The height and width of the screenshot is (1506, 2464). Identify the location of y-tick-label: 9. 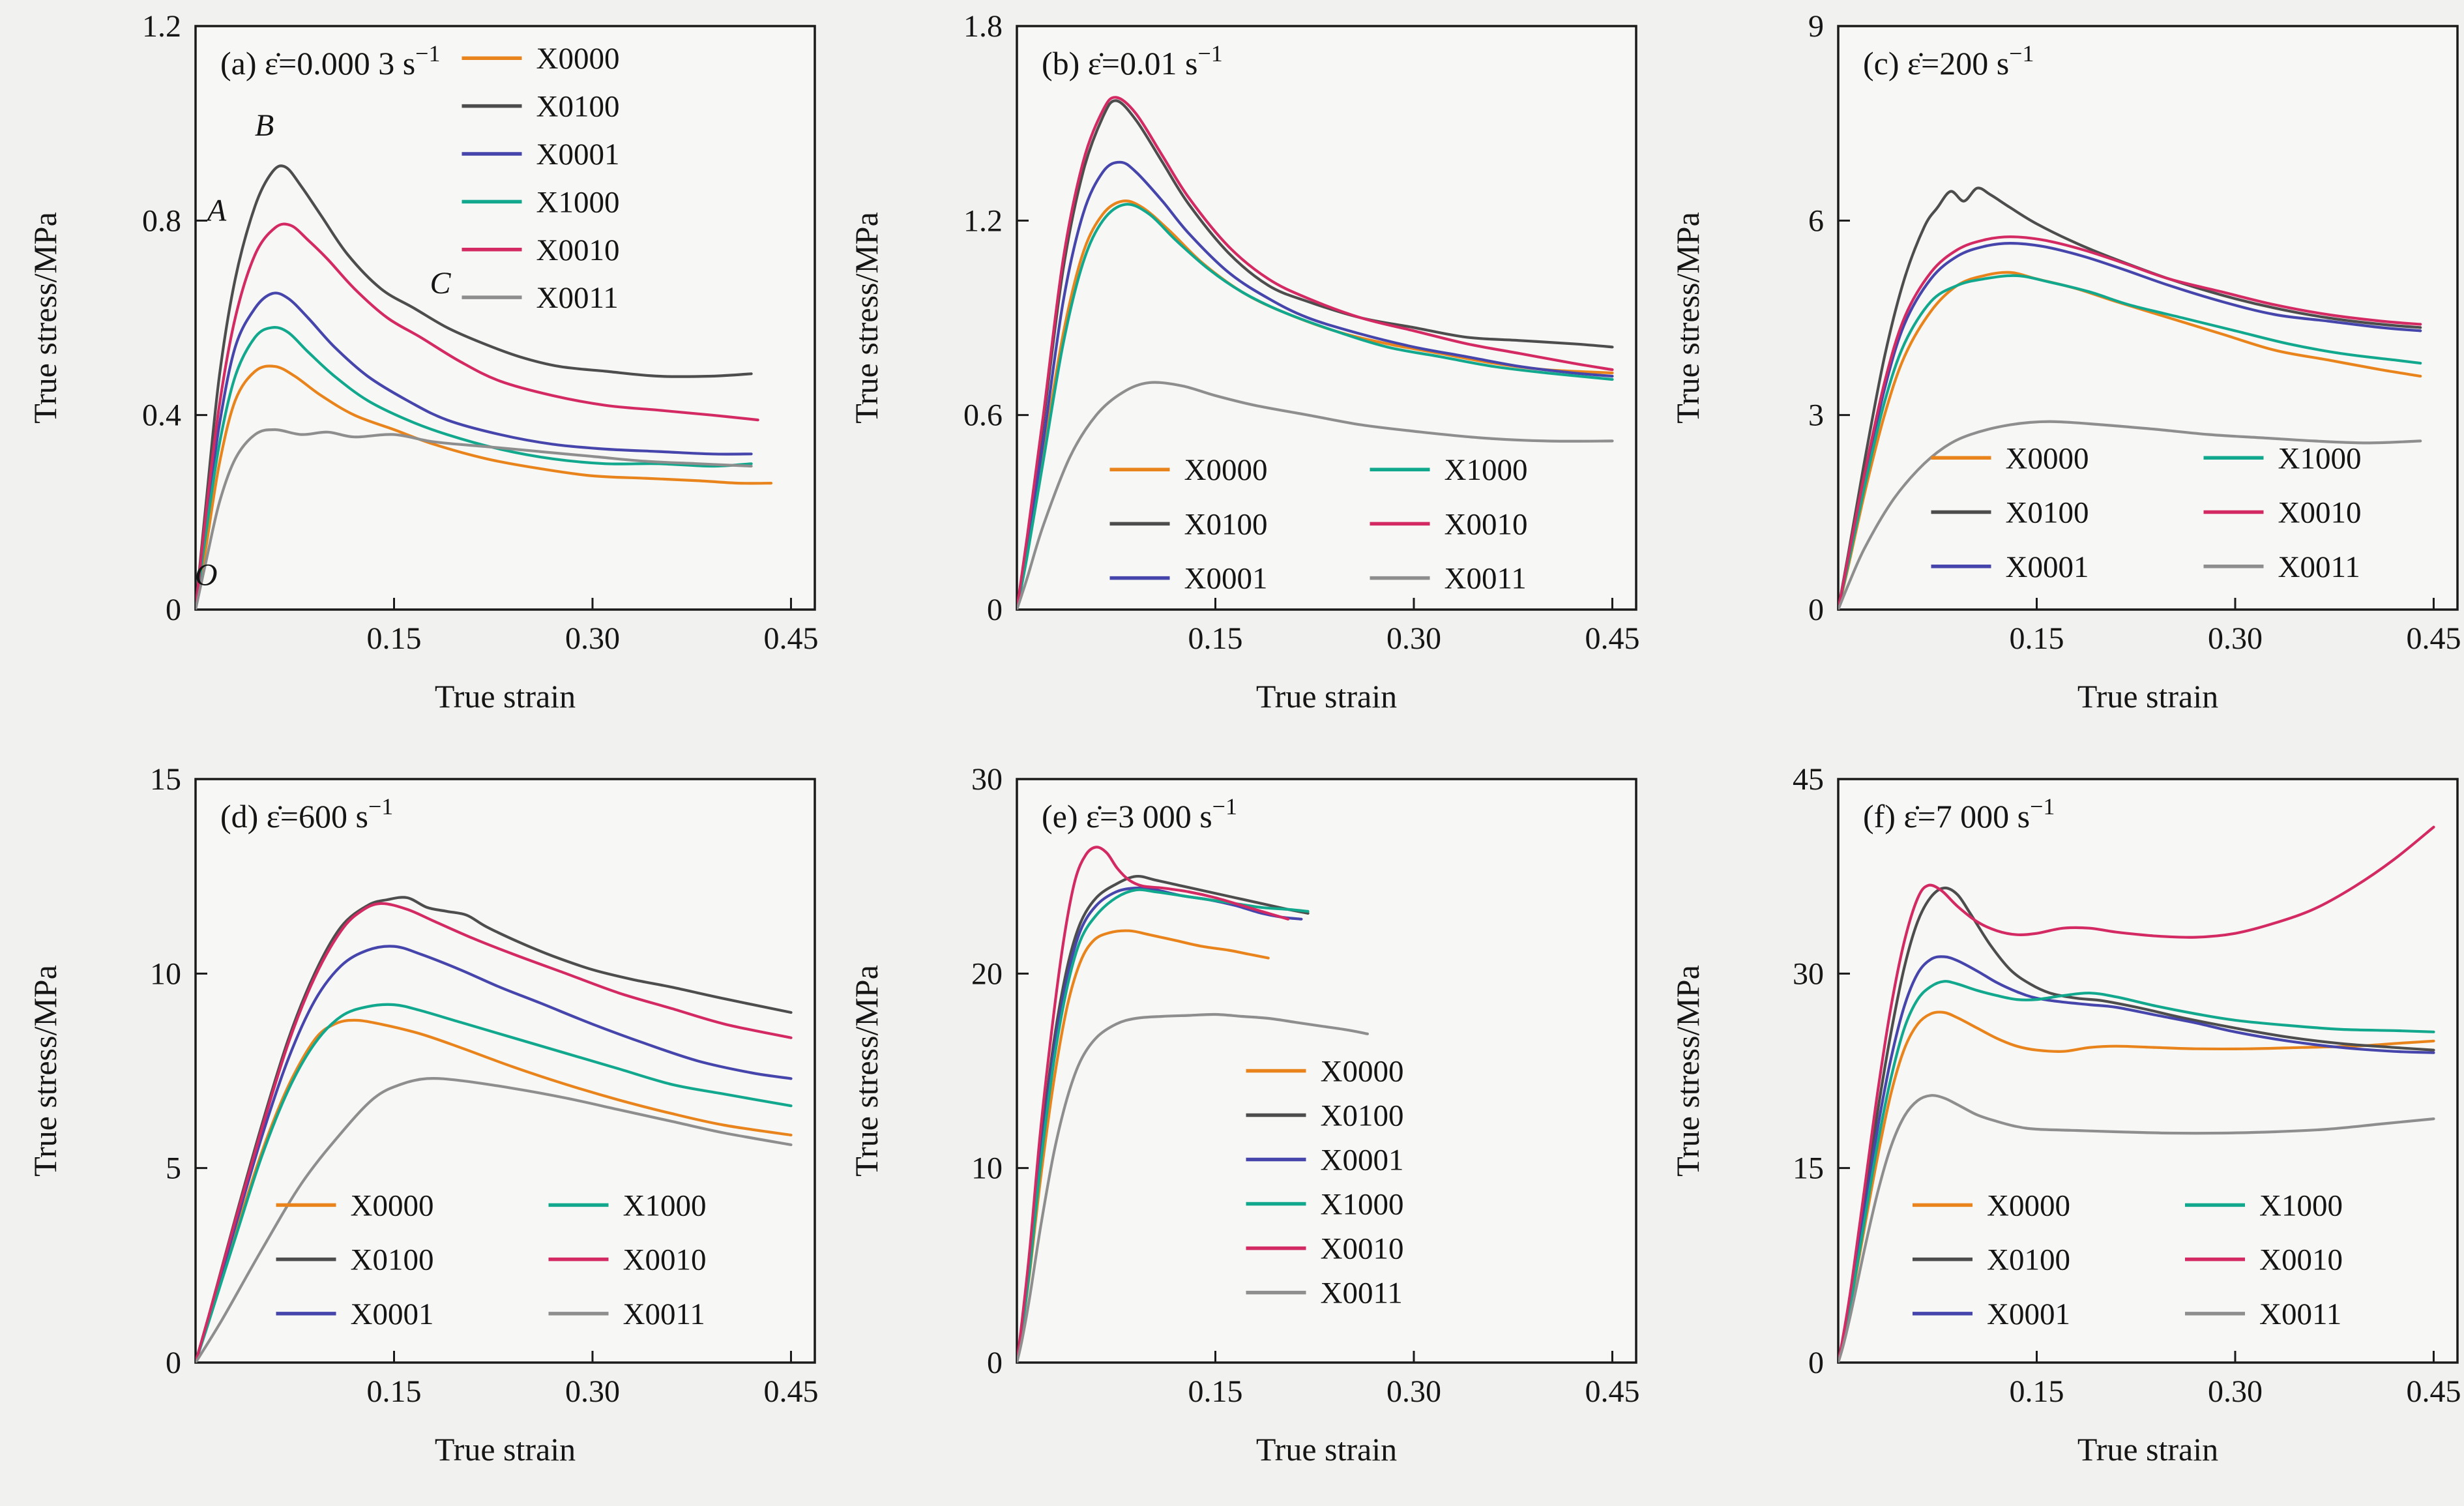
(1816, 26).